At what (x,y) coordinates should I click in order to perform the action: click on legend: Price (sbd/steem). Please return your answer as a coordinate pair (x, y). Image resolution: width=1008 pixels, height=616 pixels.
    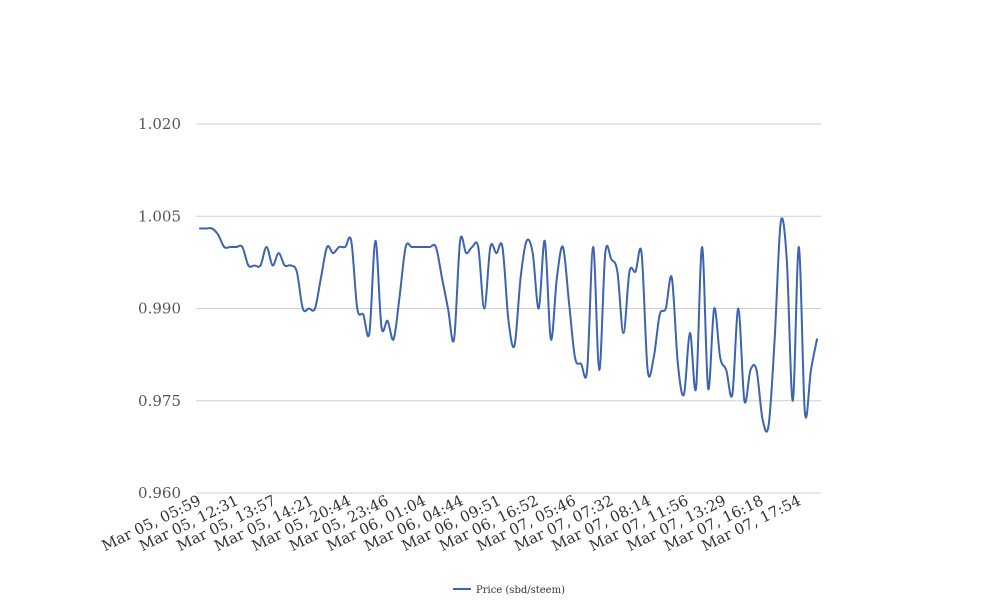
    Looking at the image, I should click on (509, 590).